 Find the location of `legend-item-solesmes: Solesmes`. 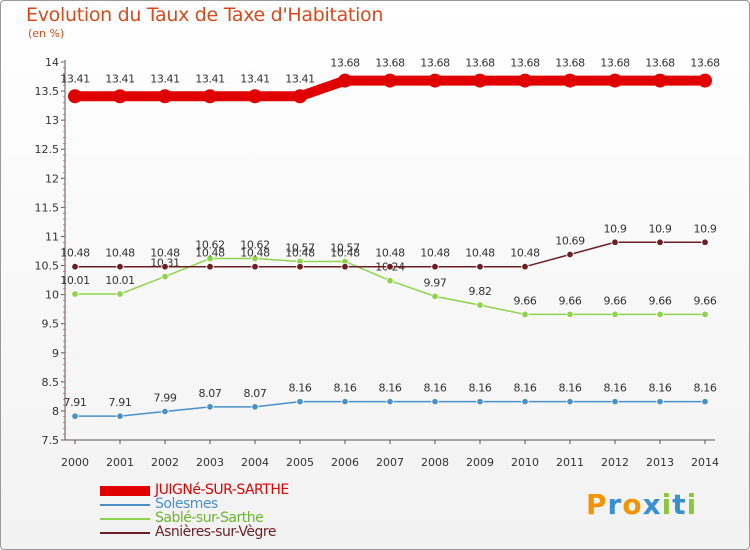

legend-item-solesmes: Solesmes is located at coordinates (230, 504).